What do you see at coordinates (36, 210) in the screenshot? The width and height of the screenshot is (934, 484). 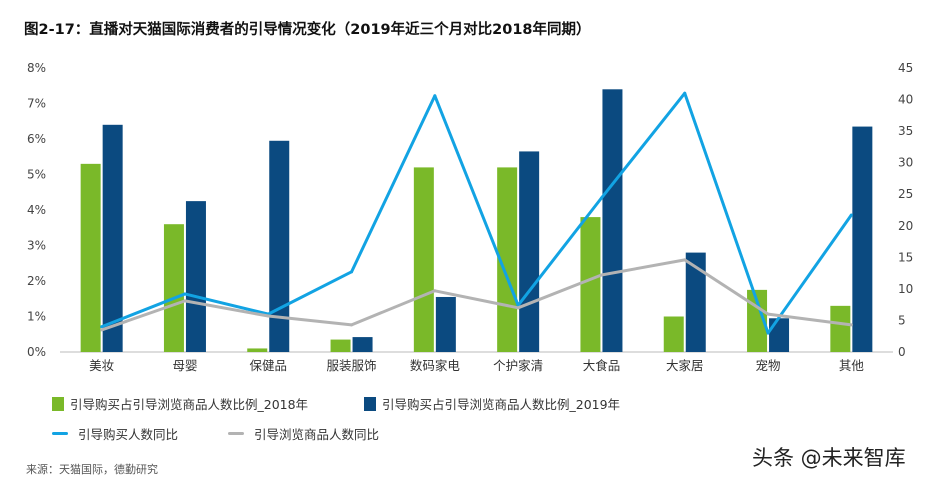 I see `left-tick-label: 4%` at bounding box center [36, 210].